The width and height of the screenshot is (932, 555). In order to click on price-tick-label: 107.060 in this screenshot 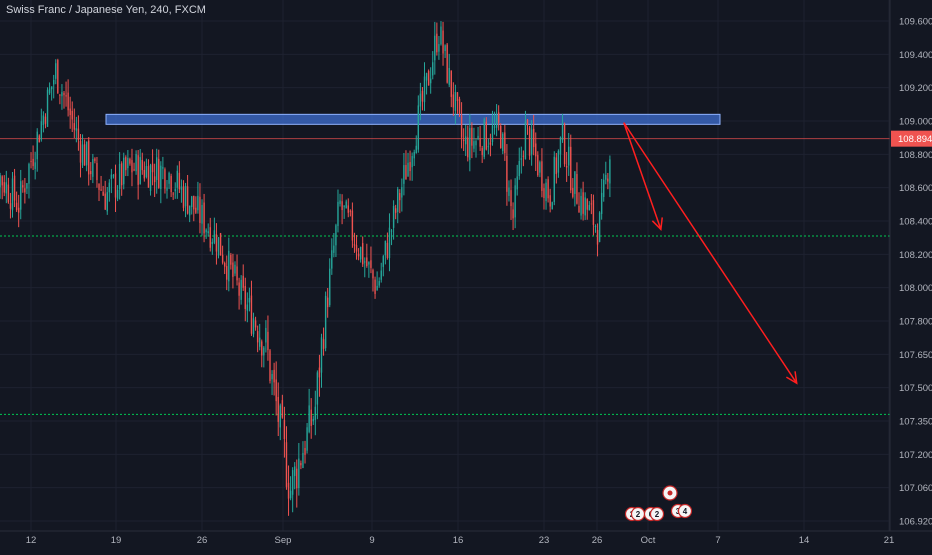, I will do `click(915, 488)`.